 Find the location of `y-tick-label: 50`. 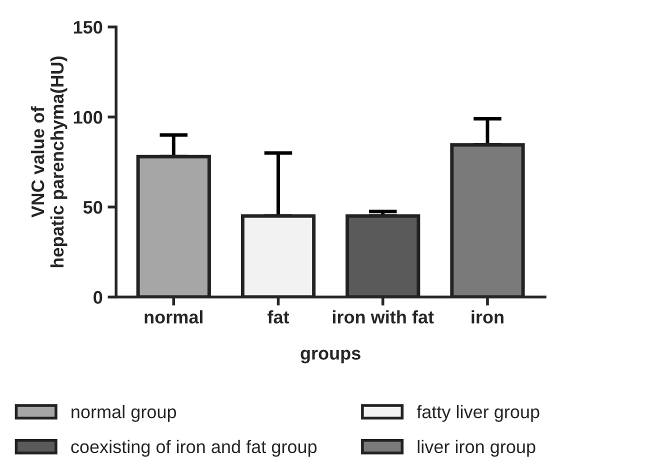

y-tick-label: 50 is located at coordinates (92, 207).